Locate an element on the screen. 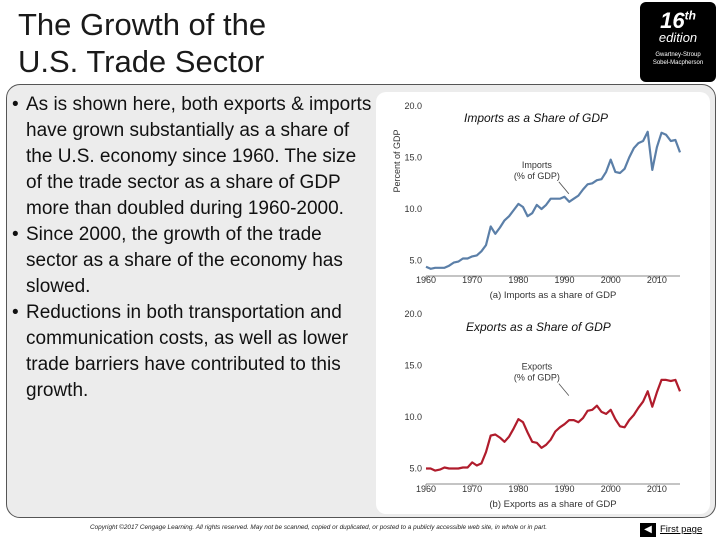 The height and width of the screenshot is (540, 720). imports-y-tick-label: 20.0 is located at coordinates (413, 106).